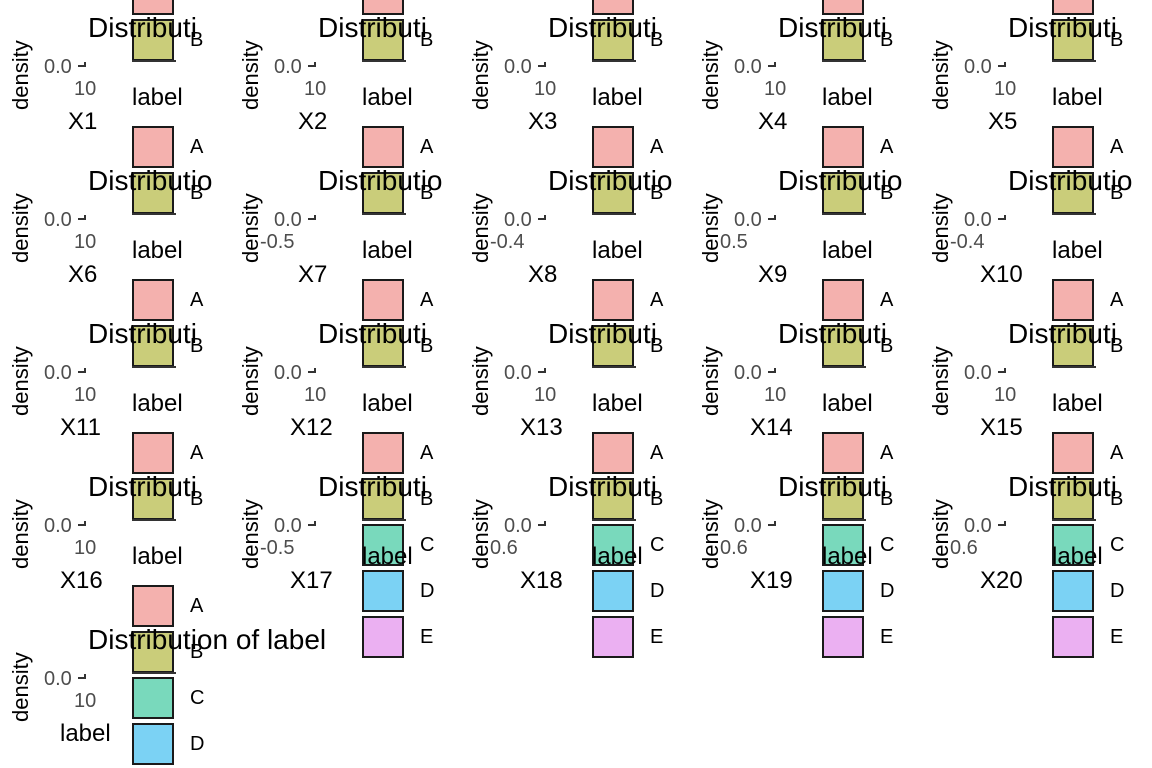 The image size is (1152, 768). What do you see at coordinates (311, 427) in the screenshot?
I see `x-axis-label: X12` at bounding box center [311, 427].